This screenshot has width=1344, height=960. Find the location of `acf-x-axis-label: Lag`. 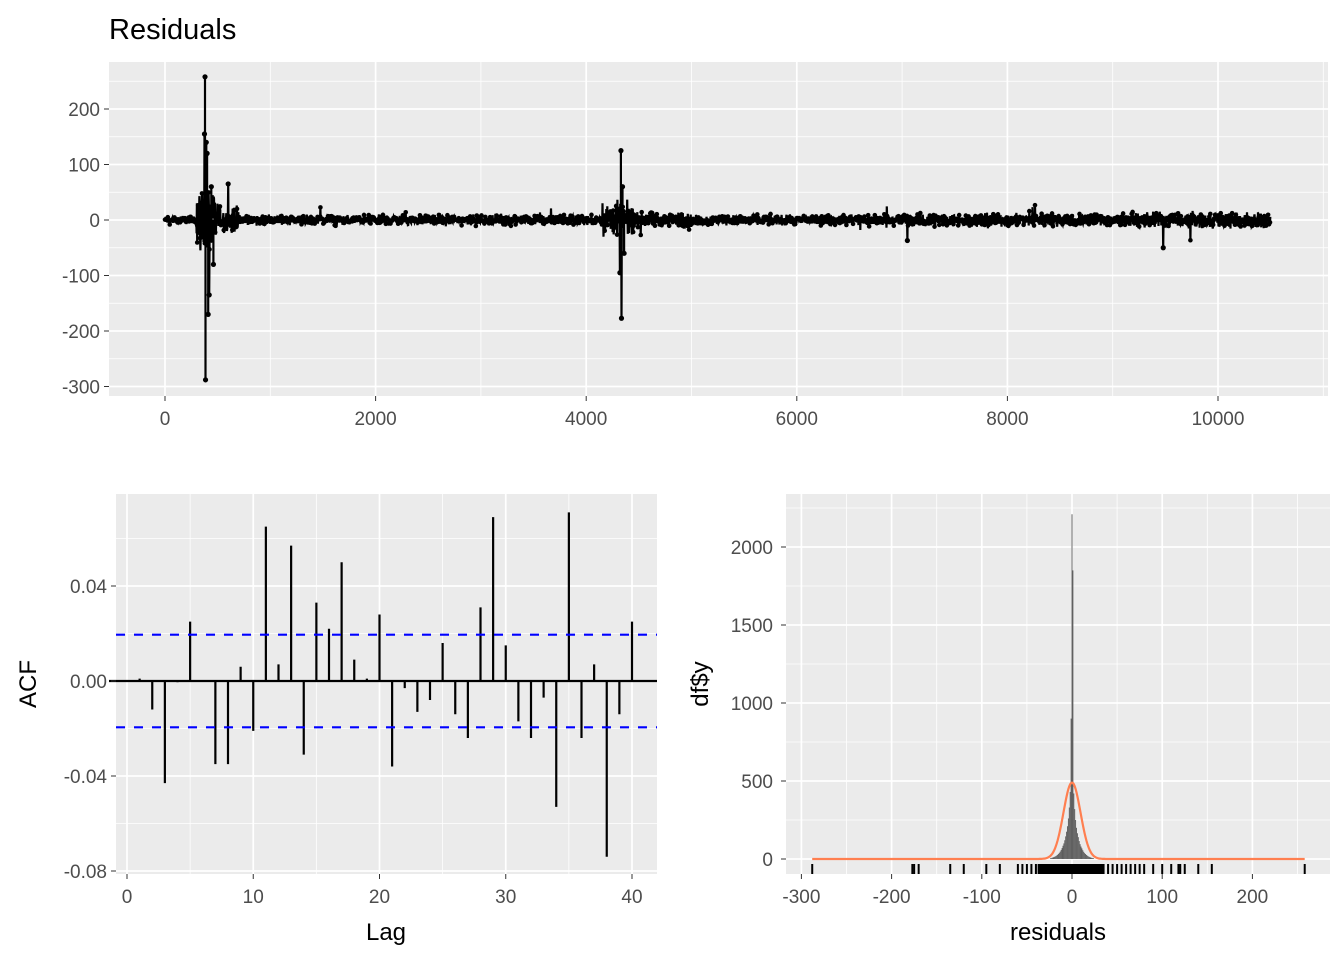

acf-x-axis-label: Lag is located at coordinates (386, 932).